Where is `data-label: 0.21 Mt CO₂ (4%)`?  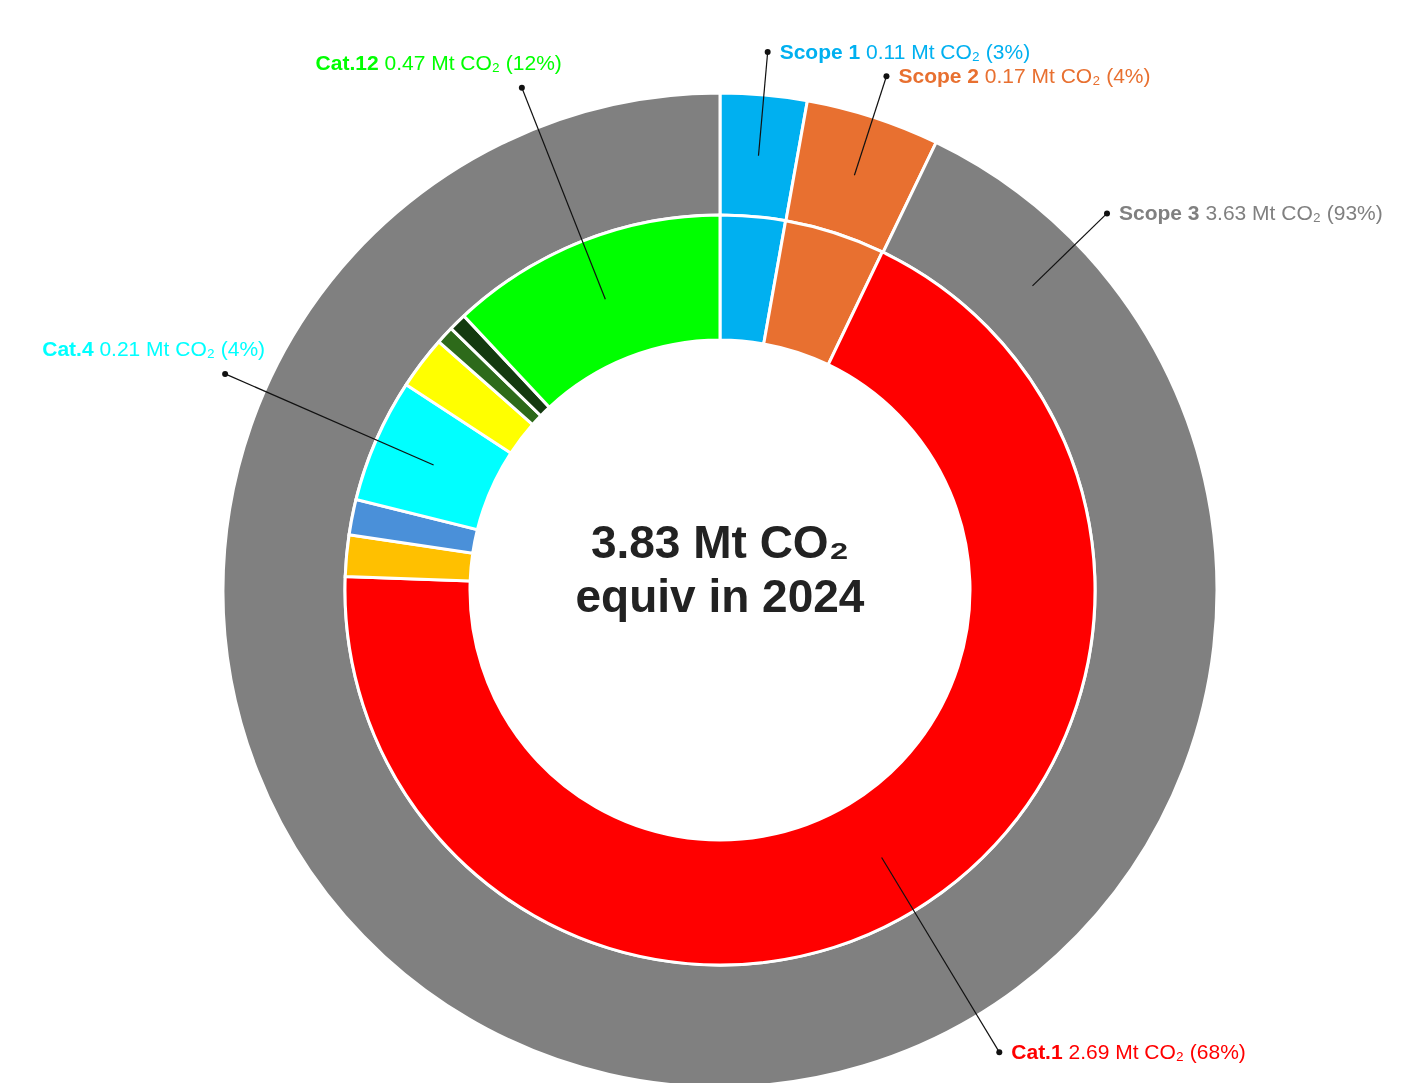 data-label: 0.21 Mt CO₂ (4%) is located at coordinates (179, 348).